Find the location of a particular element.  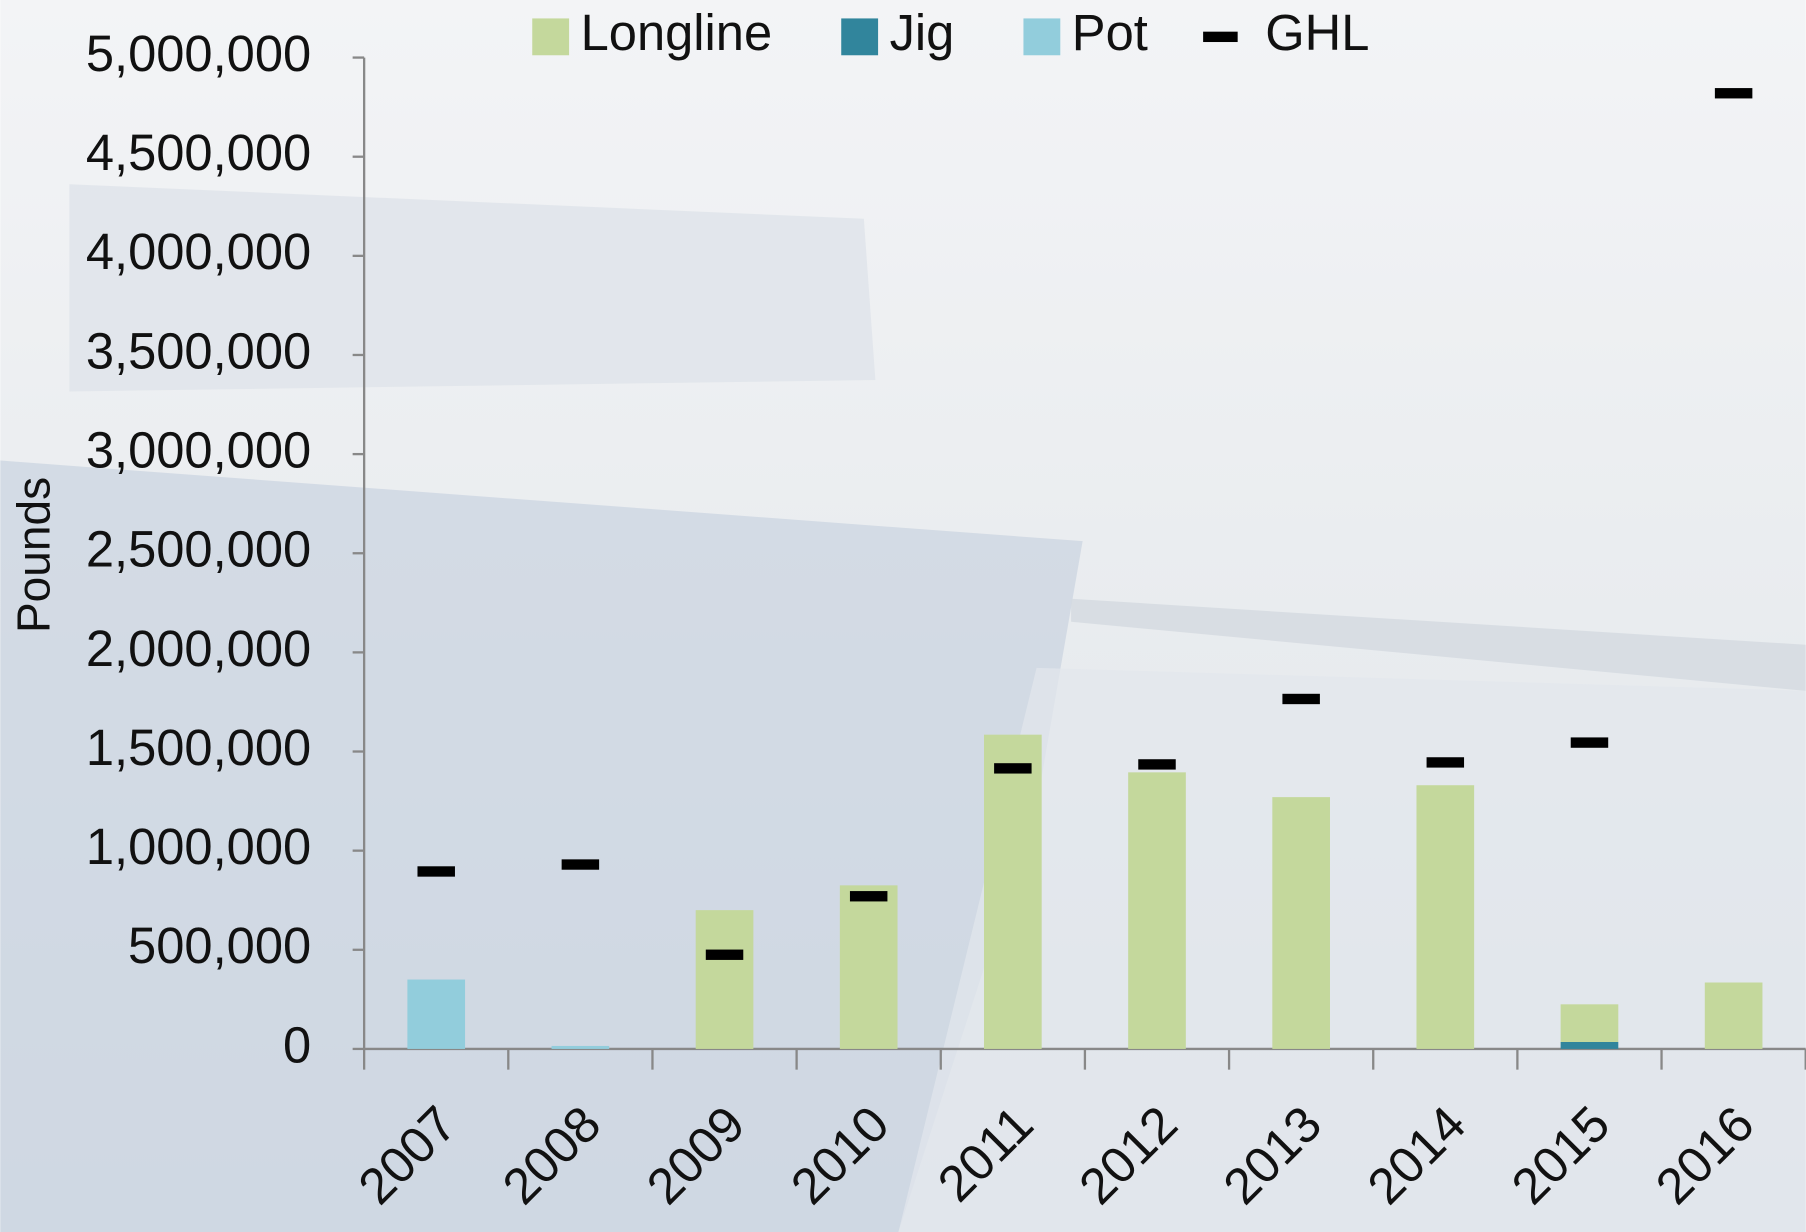

y-tick-label: 1,000,000 is located at coordinates (198, 846).